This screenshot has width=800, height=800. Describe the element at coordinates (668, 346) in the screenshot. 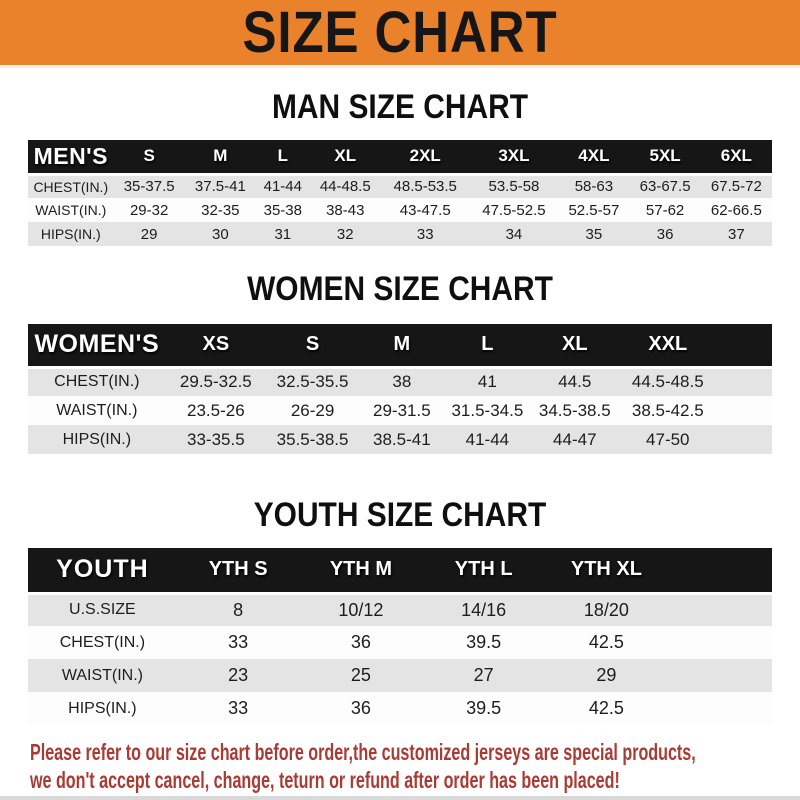

I see `size-column-header: XXL` at that location.